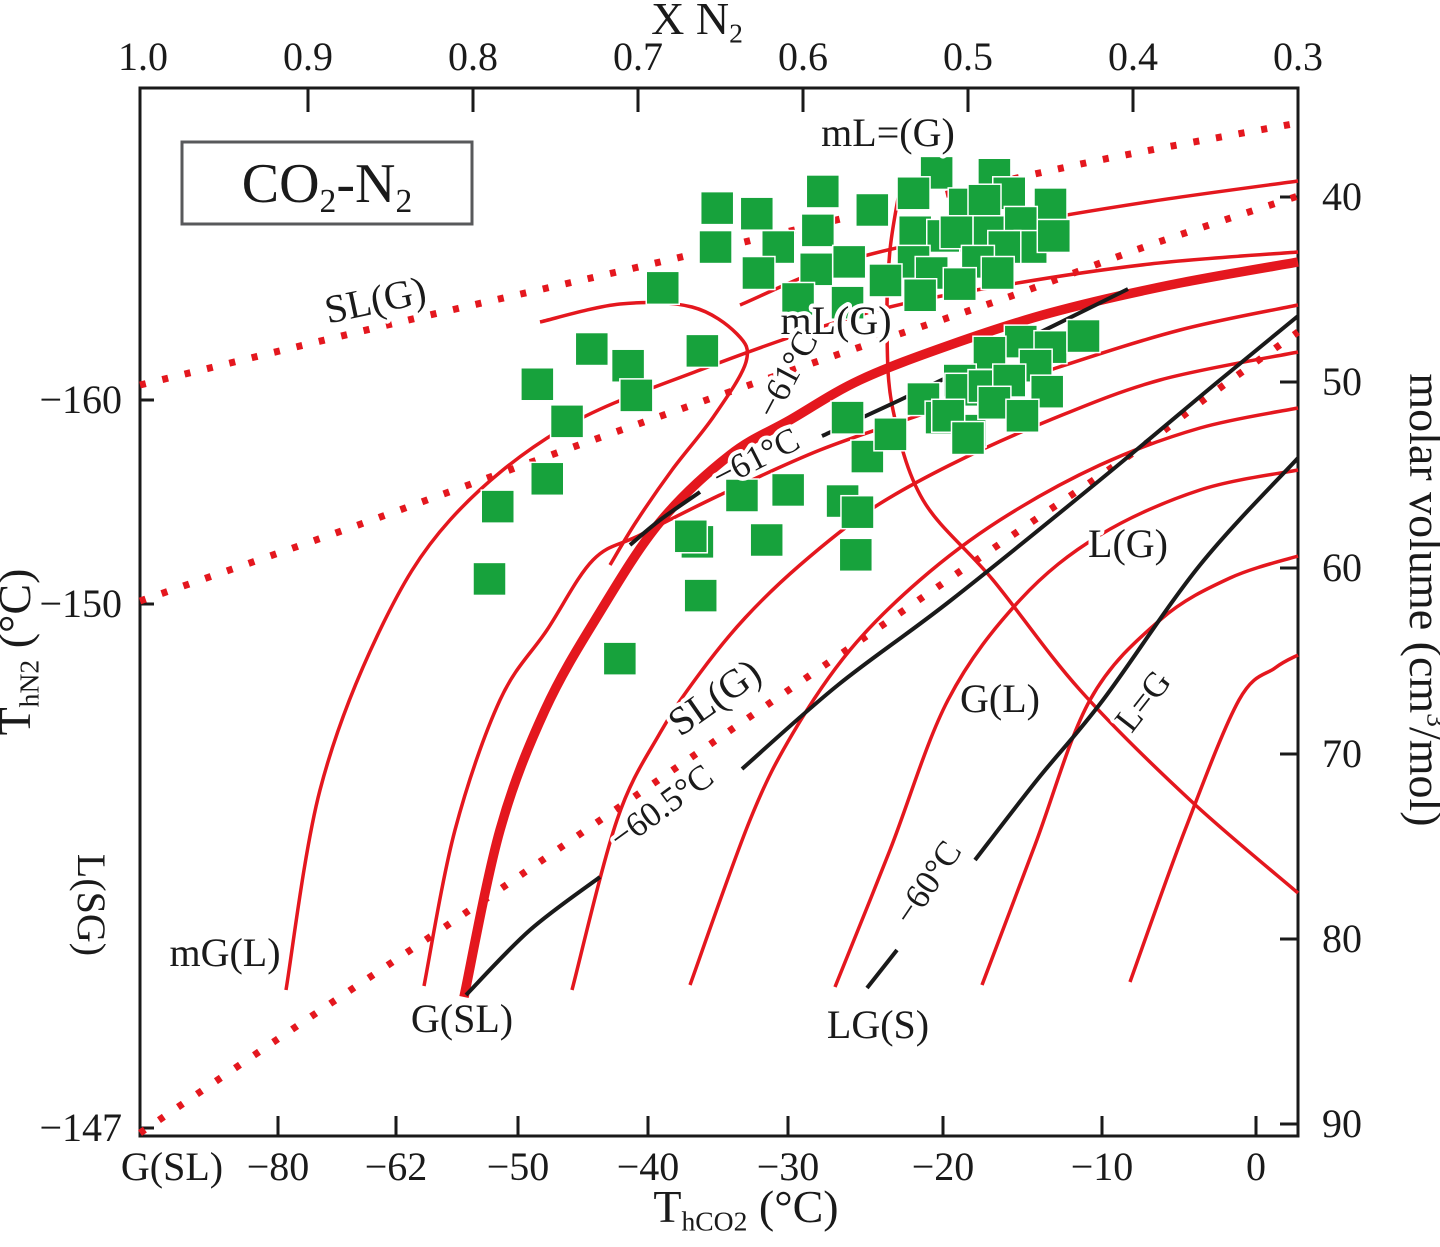 The width and height of the screenshot is (1440, 1247). I want to click on right-axis-tick-label: 50, so click(1342, 381).